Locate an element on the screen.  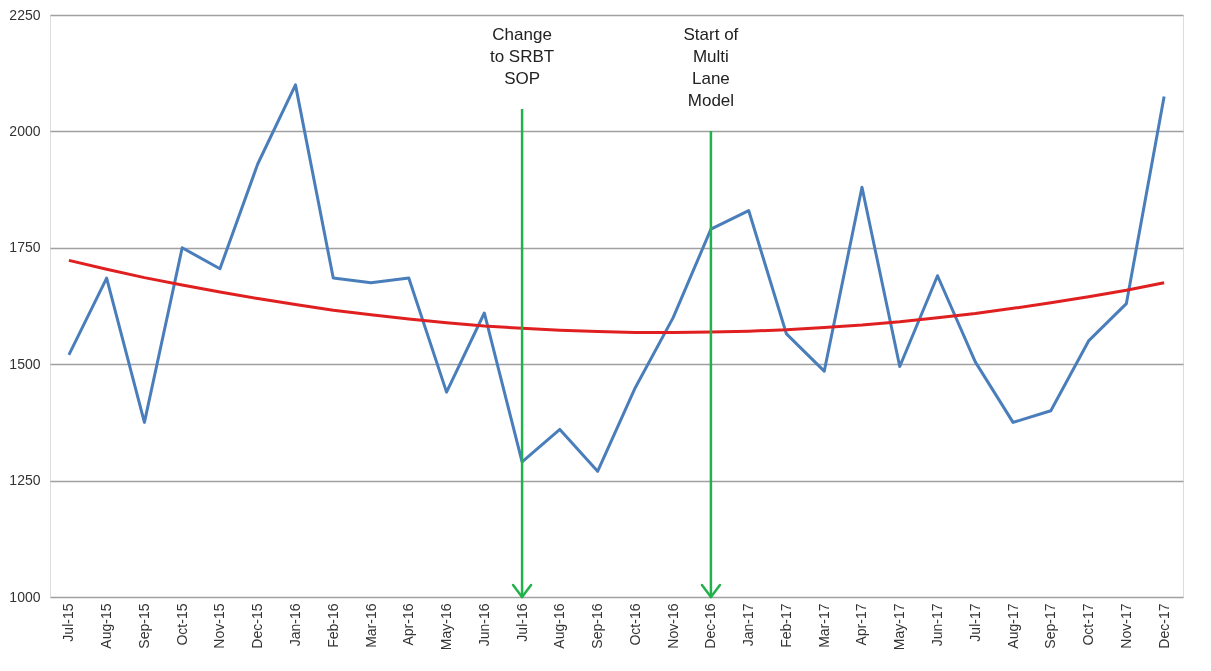
y-tick-label: 1500 is located at coordinates (25, 363).